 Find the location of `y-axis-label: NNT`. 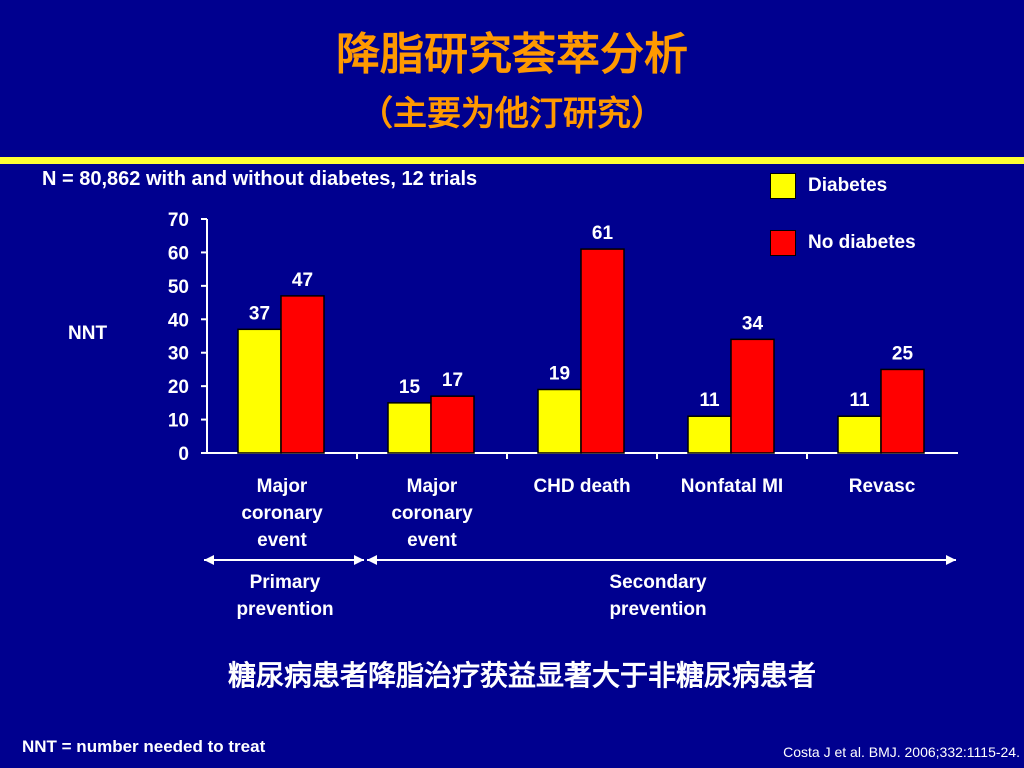

y-axis-label: NNT is located at coordinates (88, 333).